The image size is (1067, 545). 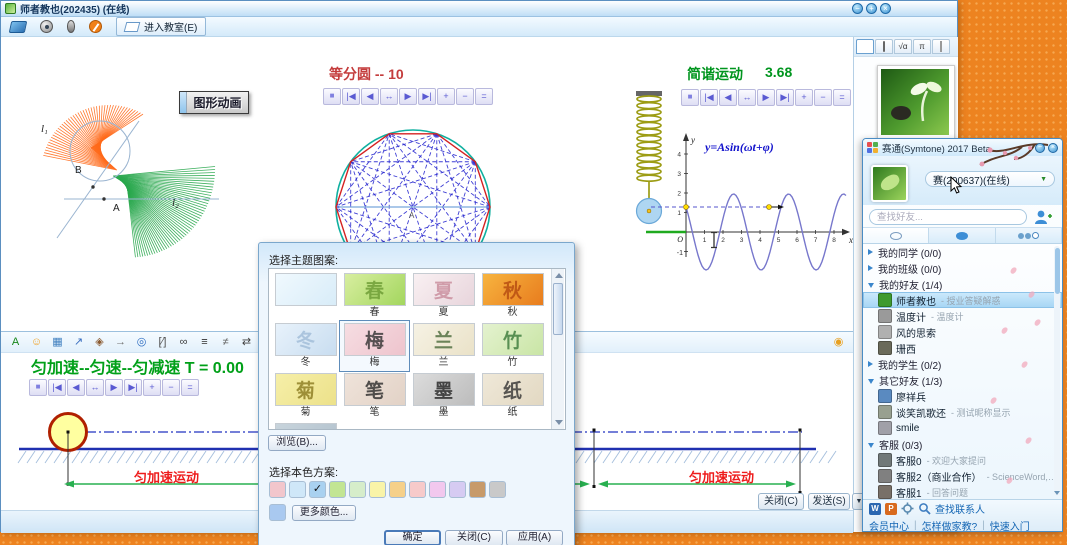 I want to click on pin-icon: →, so click(x=120, y=342).